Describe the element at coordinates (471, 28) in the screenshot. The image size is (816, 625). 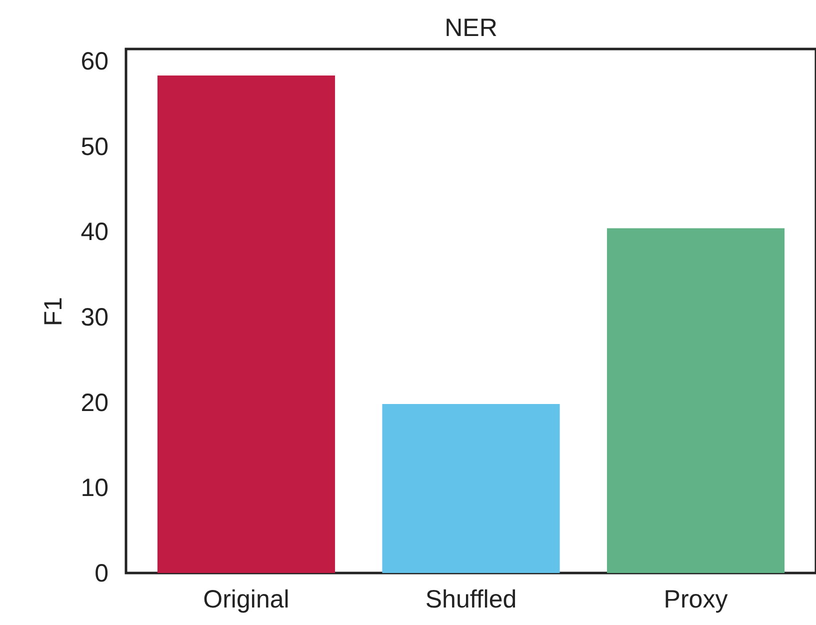
I see `chart-title: NER` at that location.